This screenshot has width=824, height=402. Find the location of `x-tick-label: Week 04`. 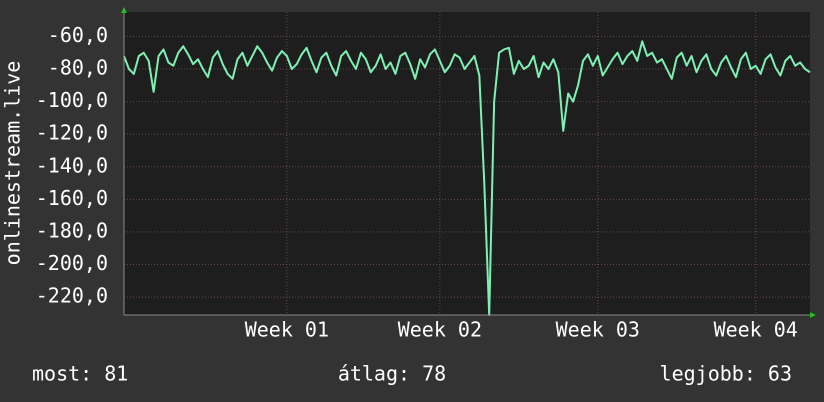

x-tick-label: Week 04 is located at coordinates (756, 330).